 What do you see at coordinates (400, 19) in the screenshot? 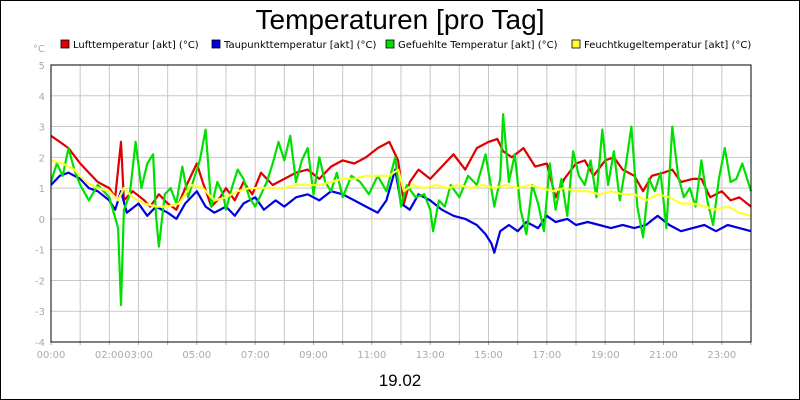
I see `chart-title: Temperaturen [pro Tag]` at bounding box center [400, 19].